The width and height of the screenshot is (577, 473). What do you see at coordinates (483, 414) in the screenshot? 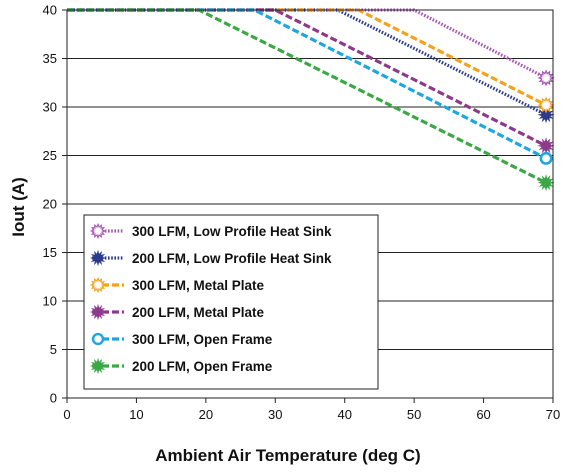
I see `x-tick-label-60: 60` at bounding box center [483, 414].